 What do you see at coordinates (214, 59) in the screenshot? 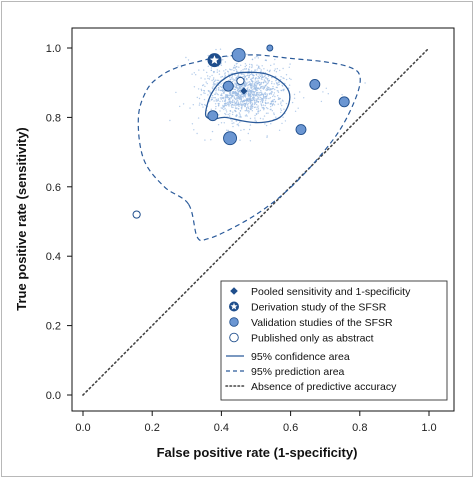
I see `derivation-study-star` at bounding box center [214, 59].